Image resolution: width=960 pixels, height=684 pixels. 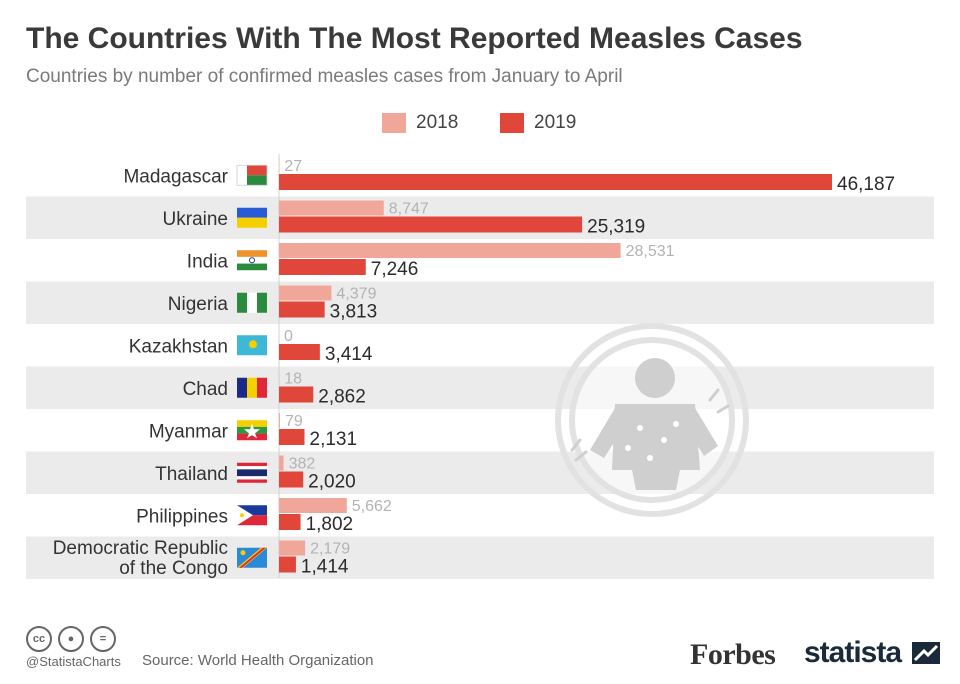 I want to click on bar-2018-india, so click(x=450, y=250).